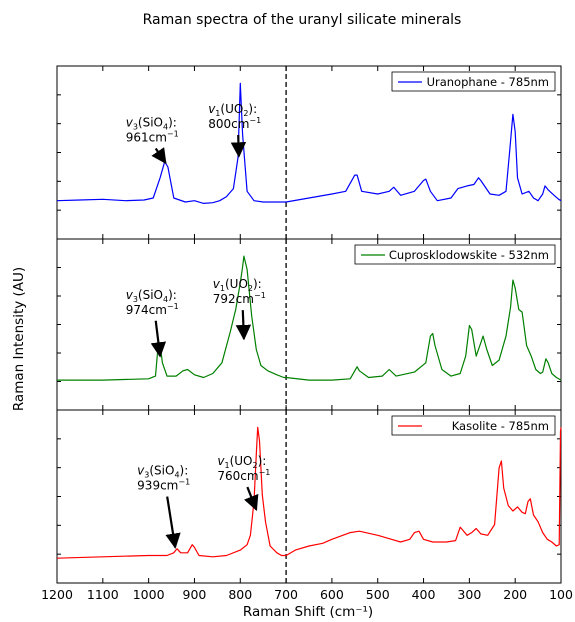 Image resolution: width=575 pixels, height=622 pixels. I want to click on x-axis-label: Raman Shift (cm⁻¹), so click(308, 612).